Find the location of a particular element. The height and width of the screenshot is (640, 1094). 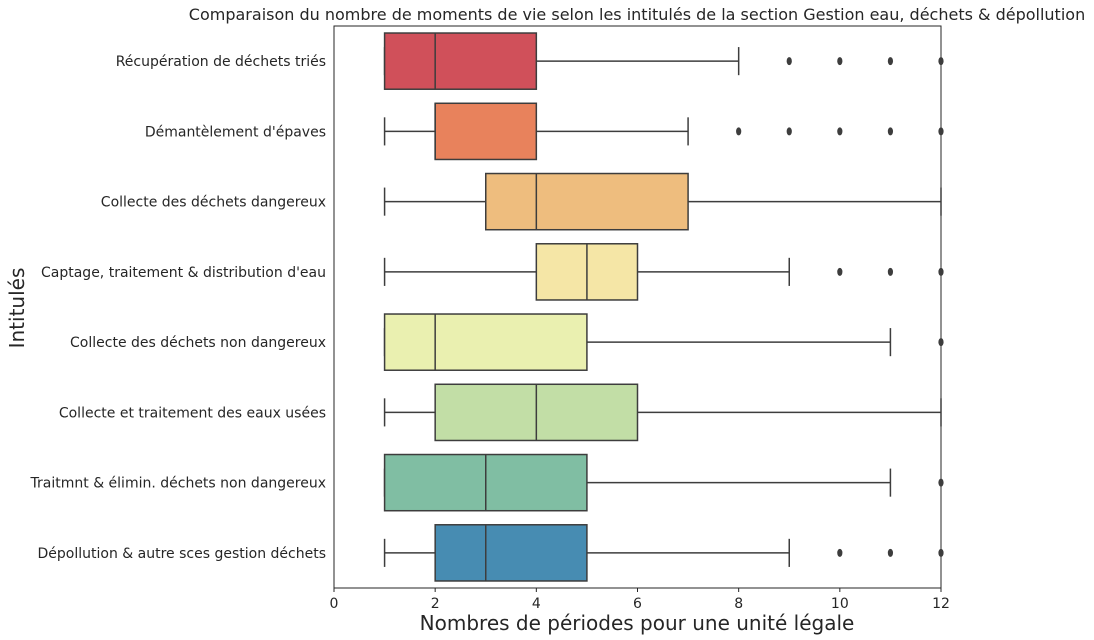

category-label: Dépollution & autre sces gestion déchets is located at coordinates (182, 554).